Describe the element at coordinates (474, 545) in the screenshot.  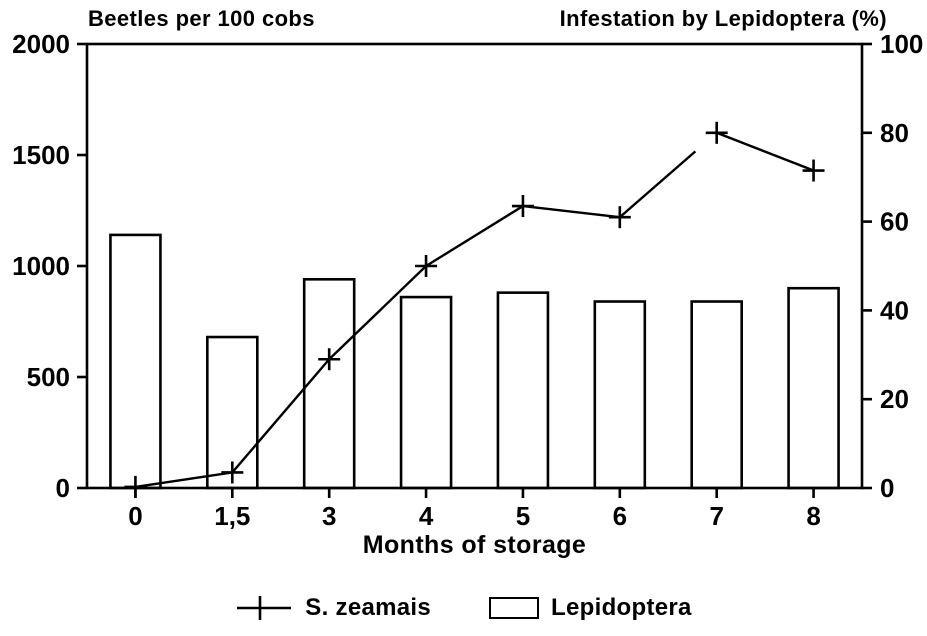
I see `x-axis-title: Months of storage` at that location.